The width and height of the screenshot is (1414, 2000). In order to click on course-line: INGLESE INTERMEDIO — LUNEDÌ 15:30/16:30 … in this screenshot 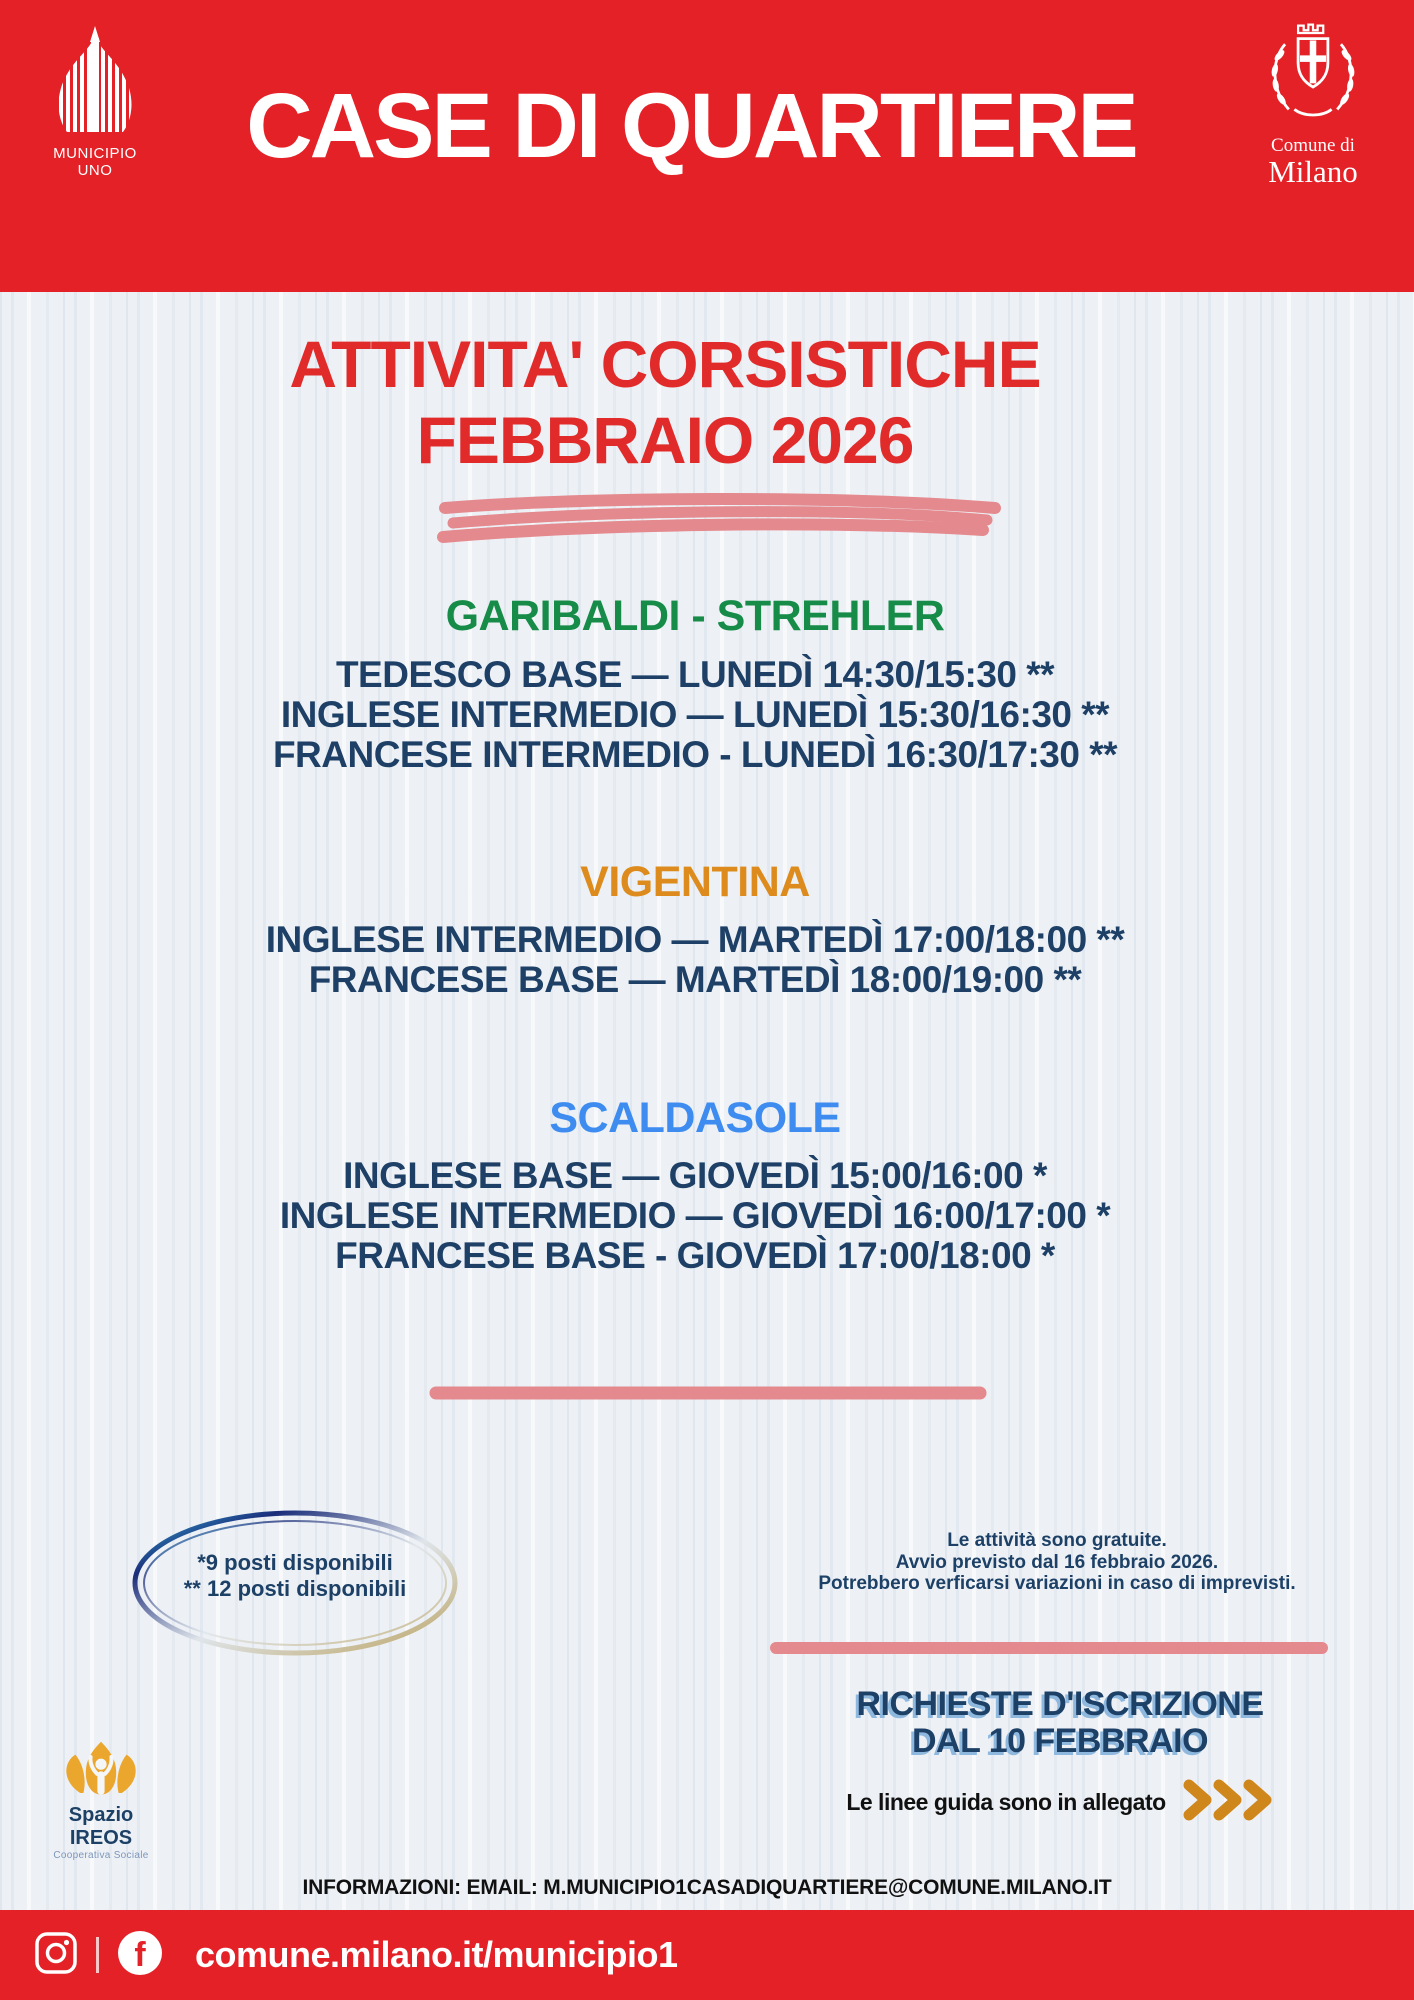, I will do `click(695, 714)`.